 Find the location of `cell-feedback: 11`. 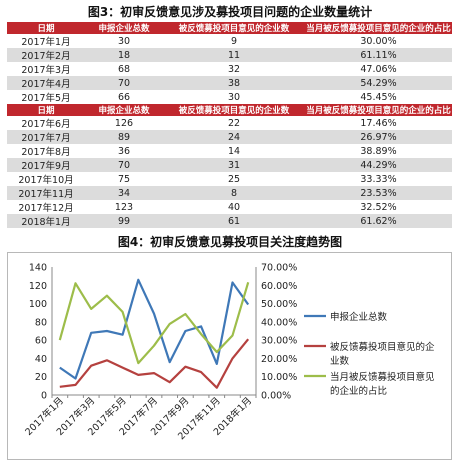

cell-feedback: 11 is located at coordinates (234, 55).